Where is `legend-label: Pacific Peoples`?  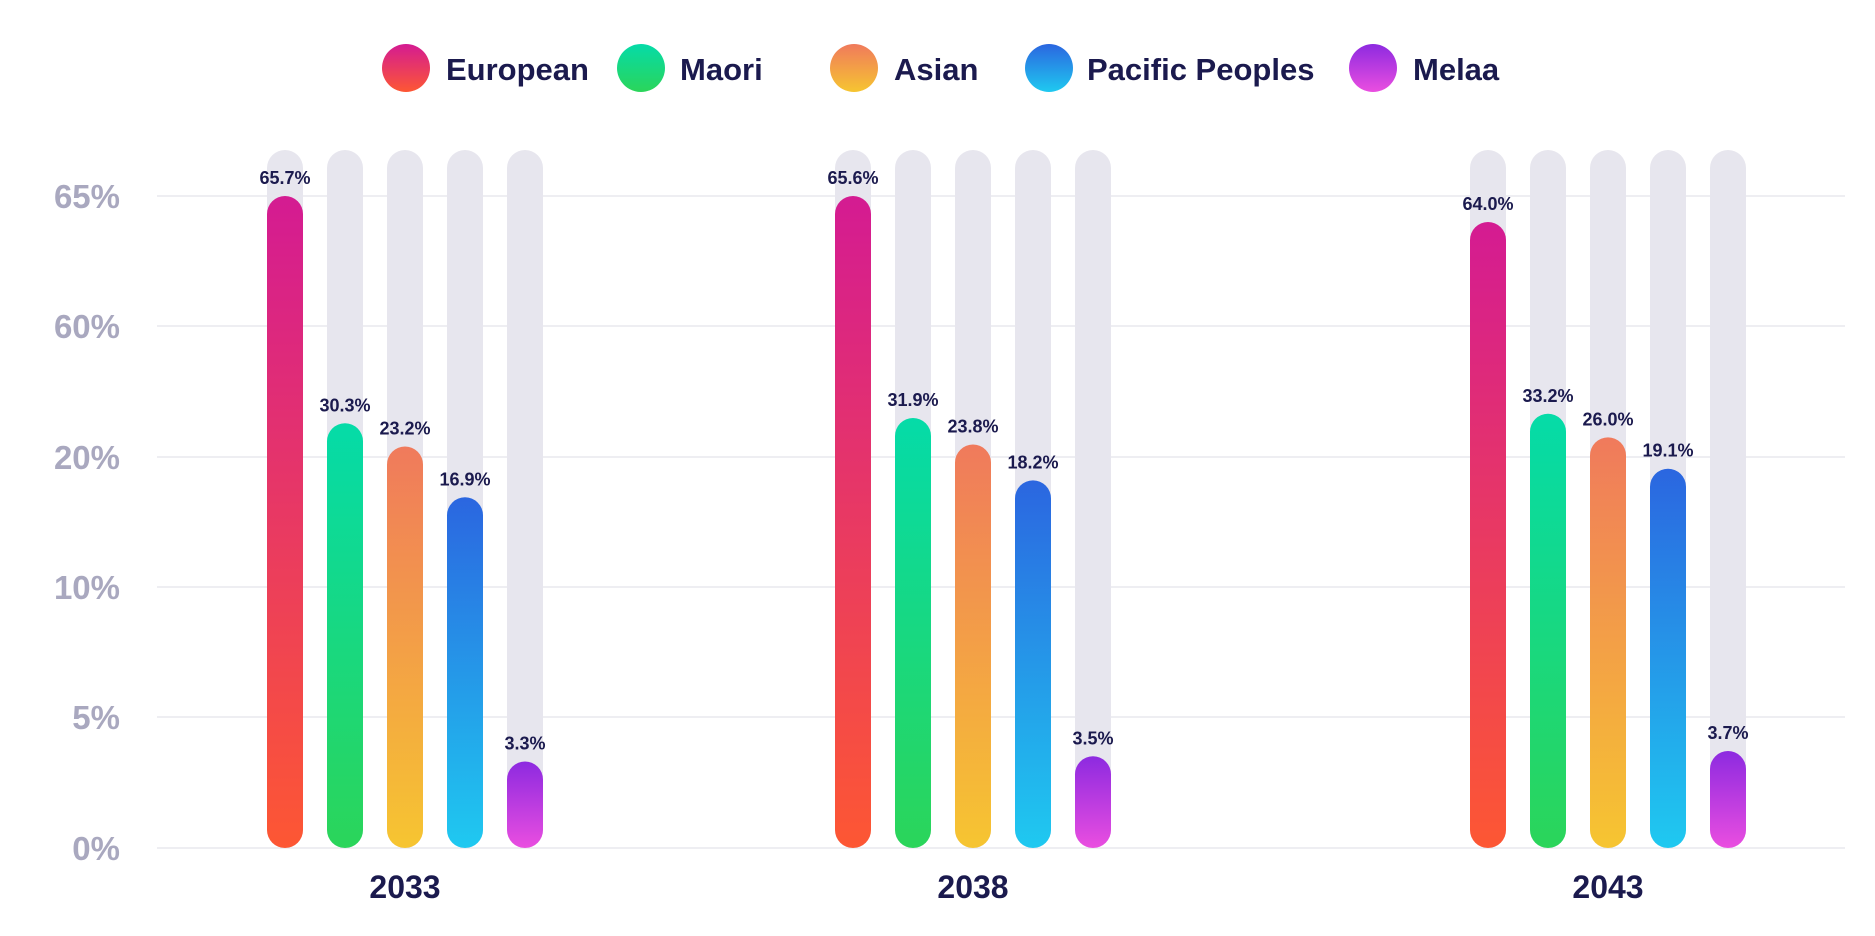
legend-label: Pacific Peoples is located at coordinates (1200, 69).